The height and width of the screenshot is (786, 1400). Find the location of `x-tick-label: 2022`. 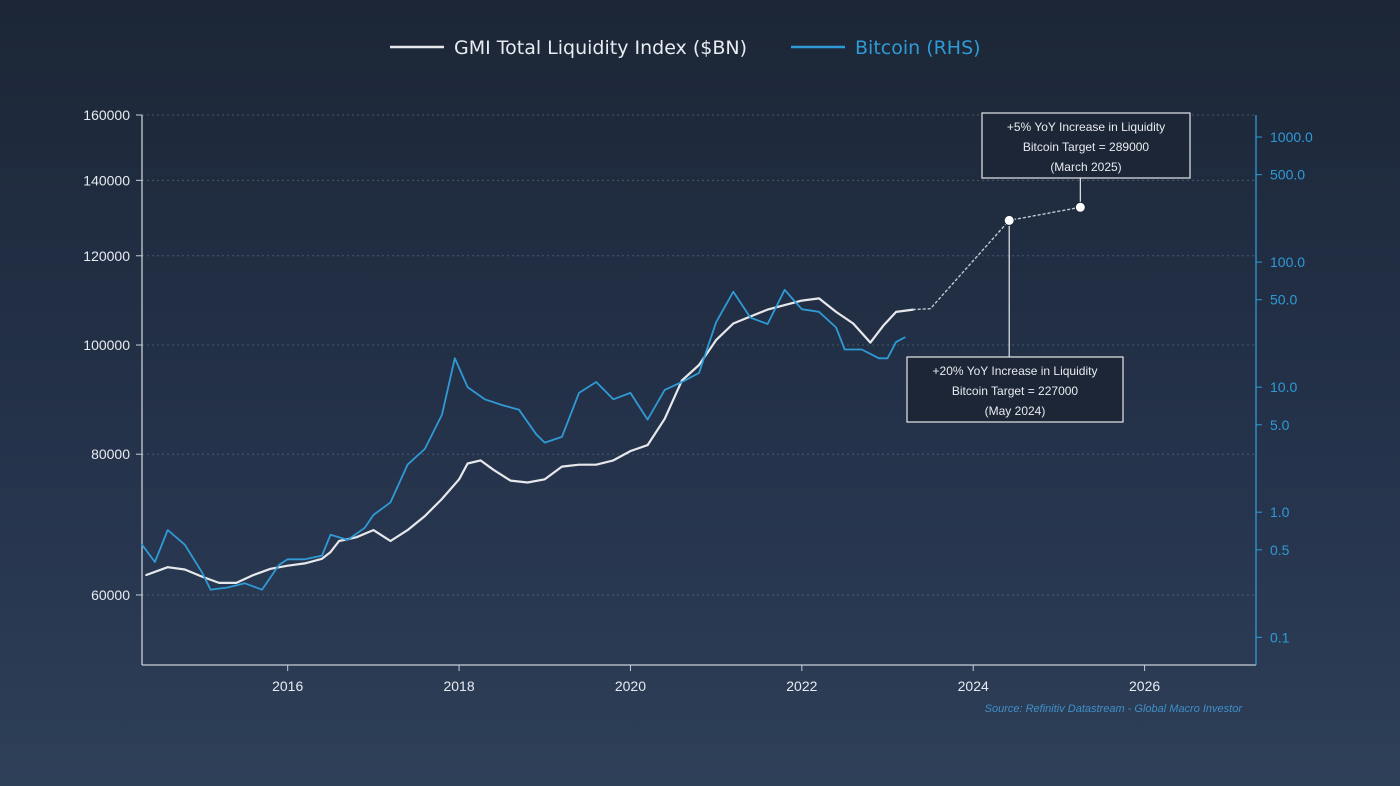

x-tick-label: 2022 is located at coordinates (801, 686).